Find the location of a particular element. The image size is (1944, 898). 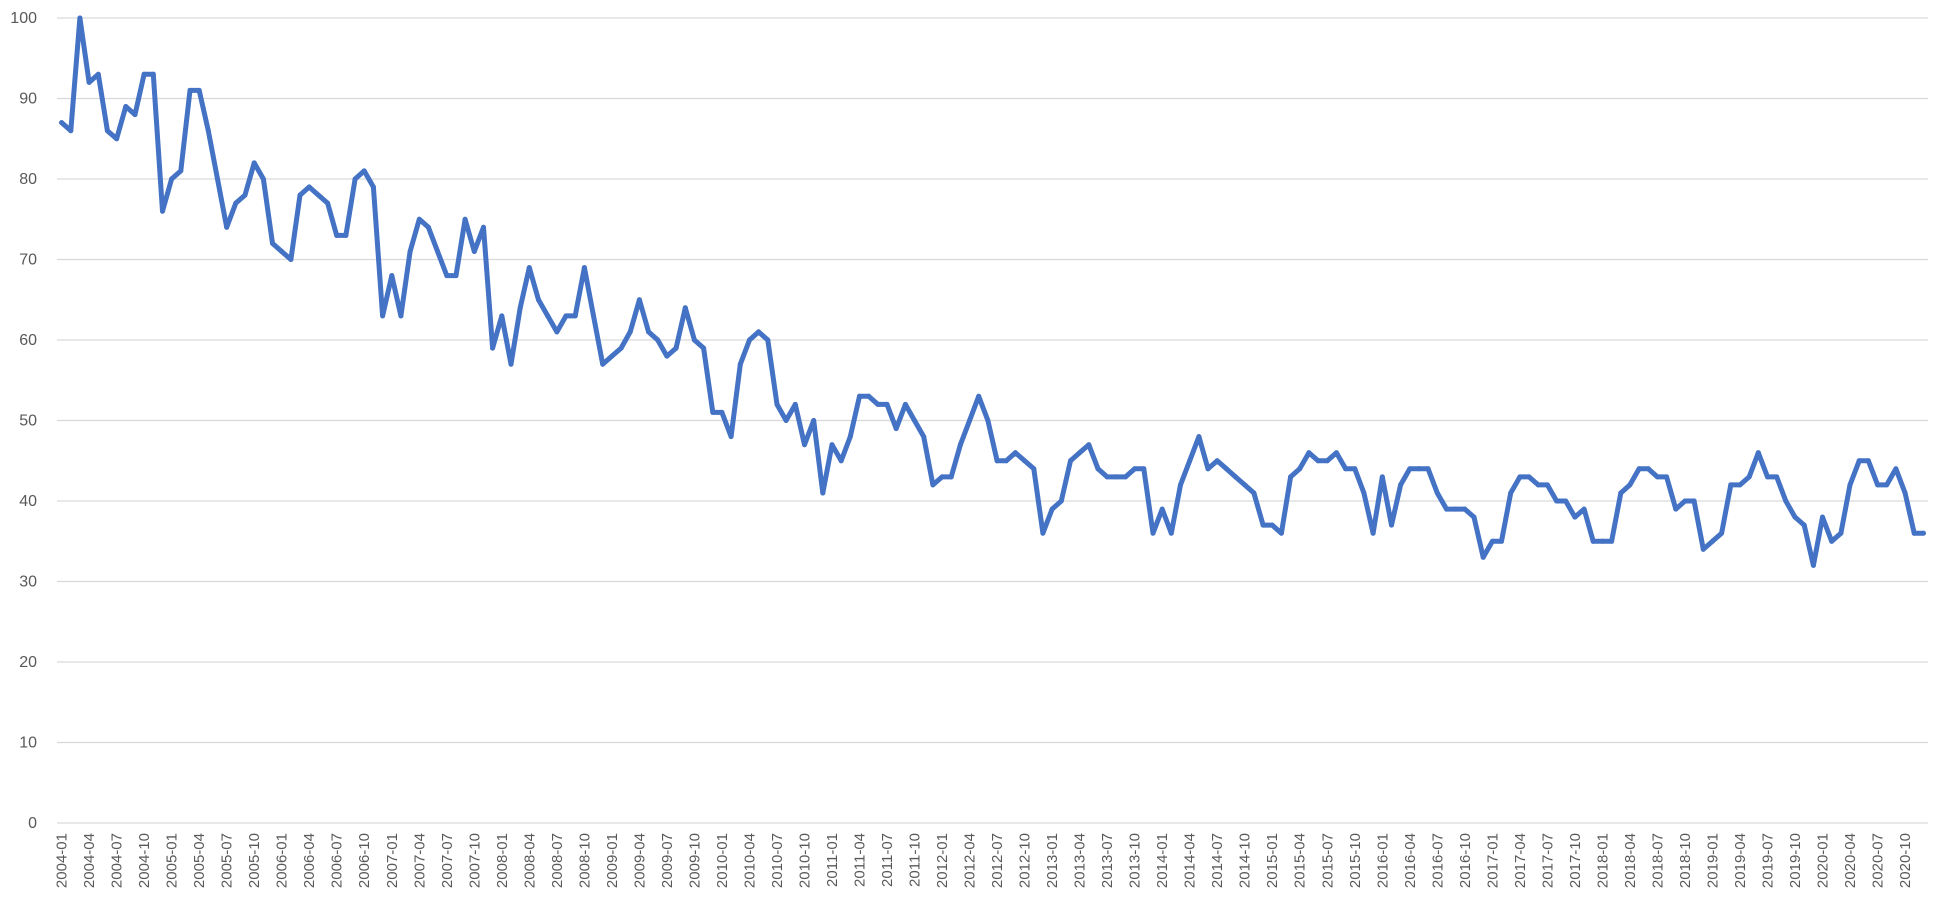

y-tick-label: 60 is located at coordinates (28, 340).